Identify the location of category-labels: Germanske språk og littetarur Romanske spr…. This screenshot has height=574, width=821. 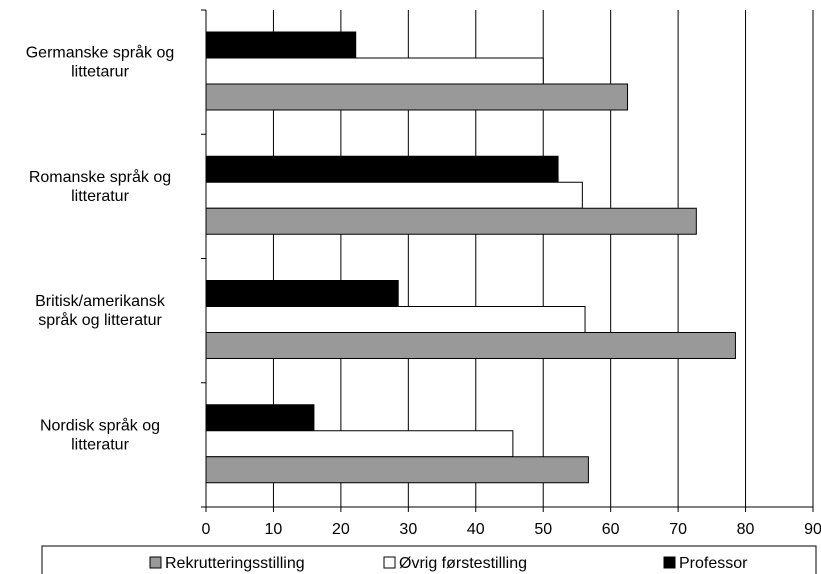
(100, 249).